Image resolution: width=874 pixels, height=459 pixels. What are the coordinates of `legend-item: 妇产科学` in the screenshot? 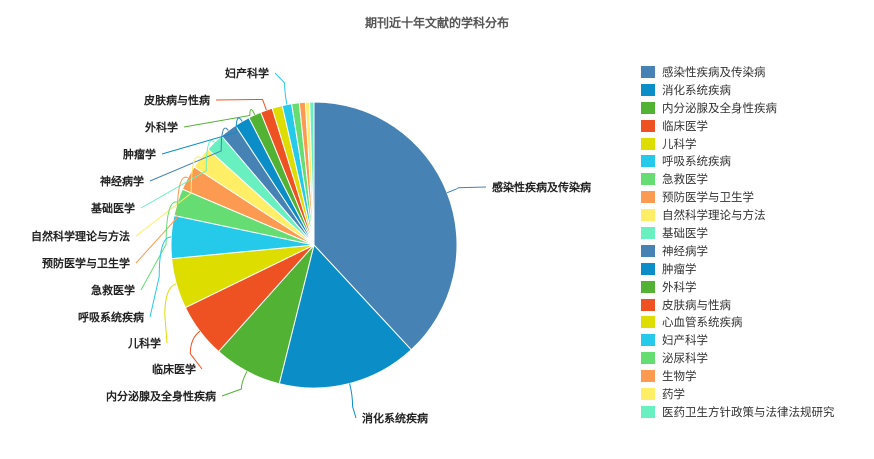 It's located at (738, 340).